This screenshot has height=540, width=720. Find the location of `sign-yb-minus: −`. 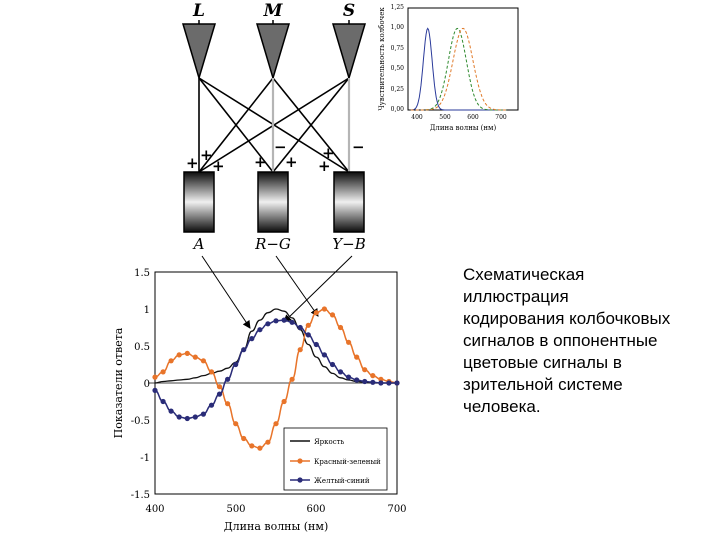

sign-yb-minus: − is located at coordinates (358, 147).